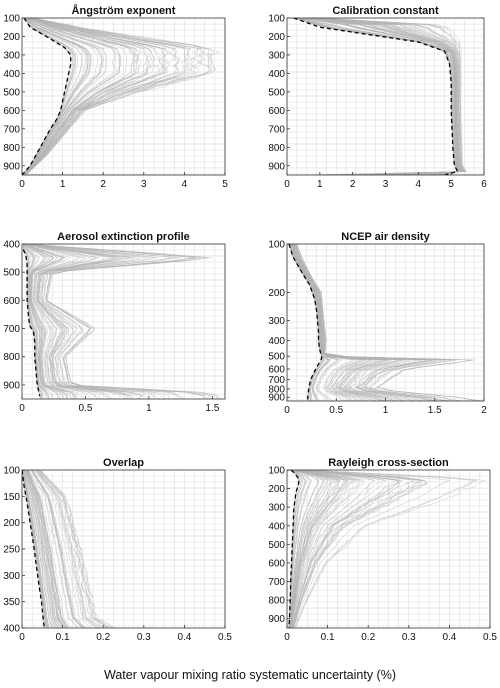 The image size is (500, 688). I want to click on y-tick-label: 350, so click(11, 602).